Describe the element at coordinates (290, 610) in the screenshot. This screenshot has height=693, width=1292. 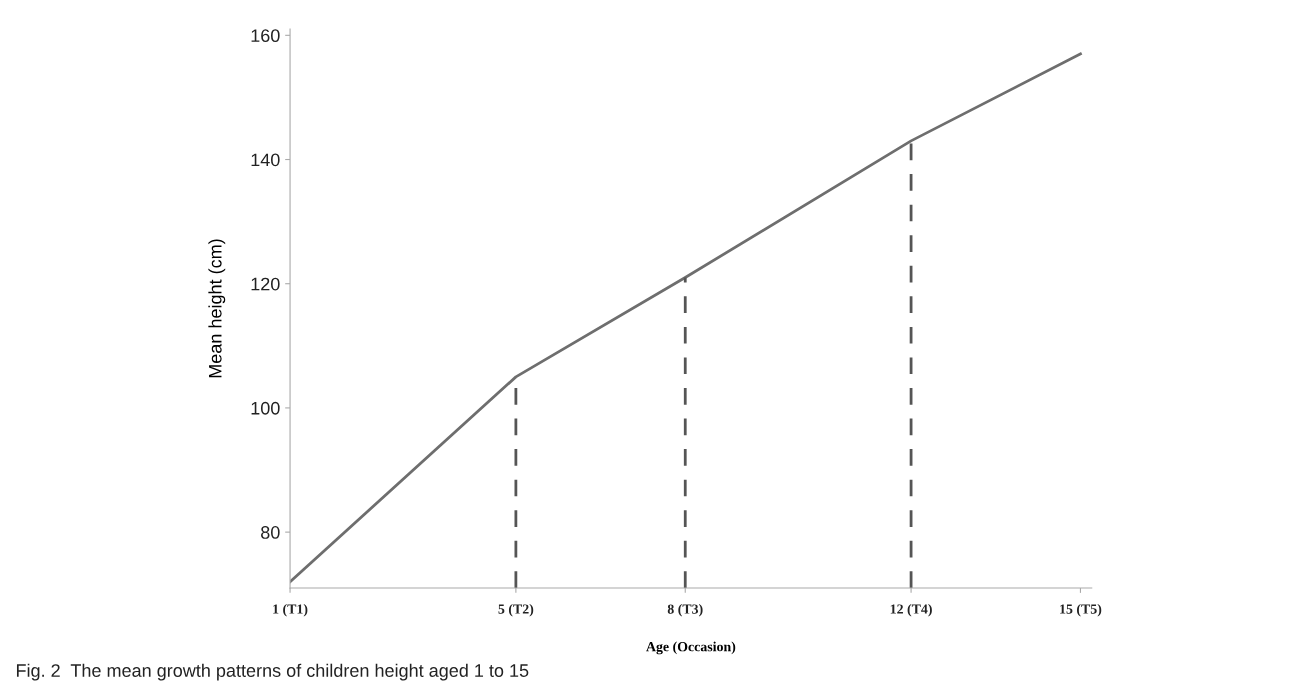
I see `x-tick-label: 1 (T1)` at that location.